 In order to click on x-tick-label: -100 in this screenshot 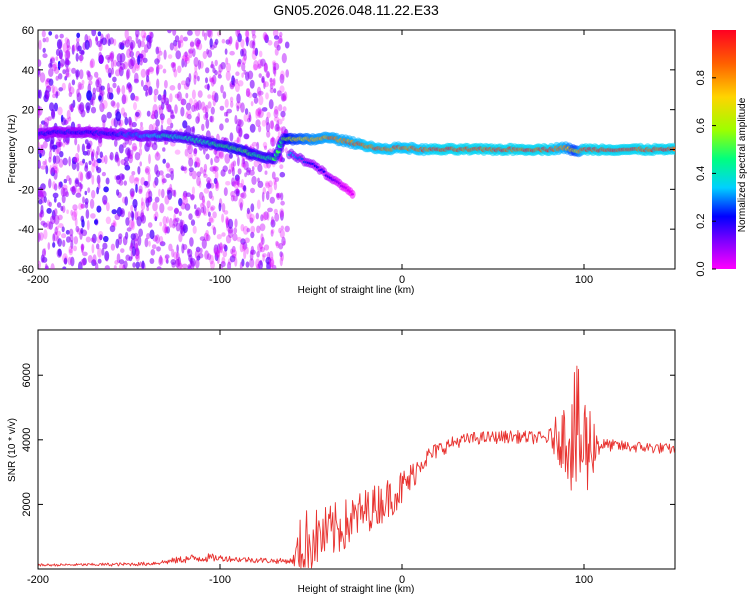, I will do `click(220, 280)`.